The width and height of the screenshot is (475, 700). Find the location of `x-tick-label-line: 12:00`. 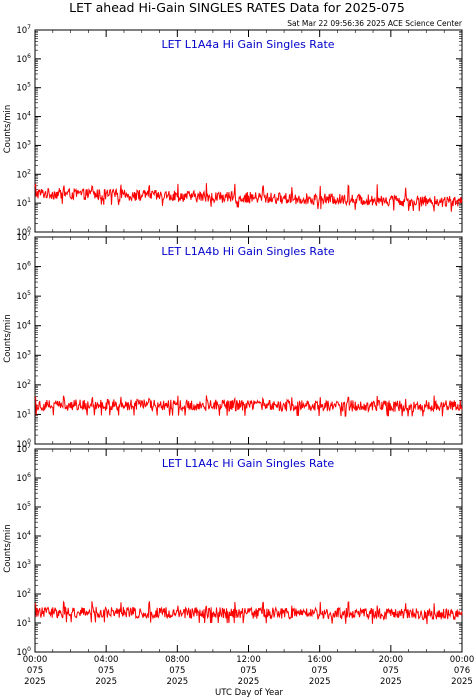

x-tick-label-line: 12:00 is located at coordinates (248, 660).